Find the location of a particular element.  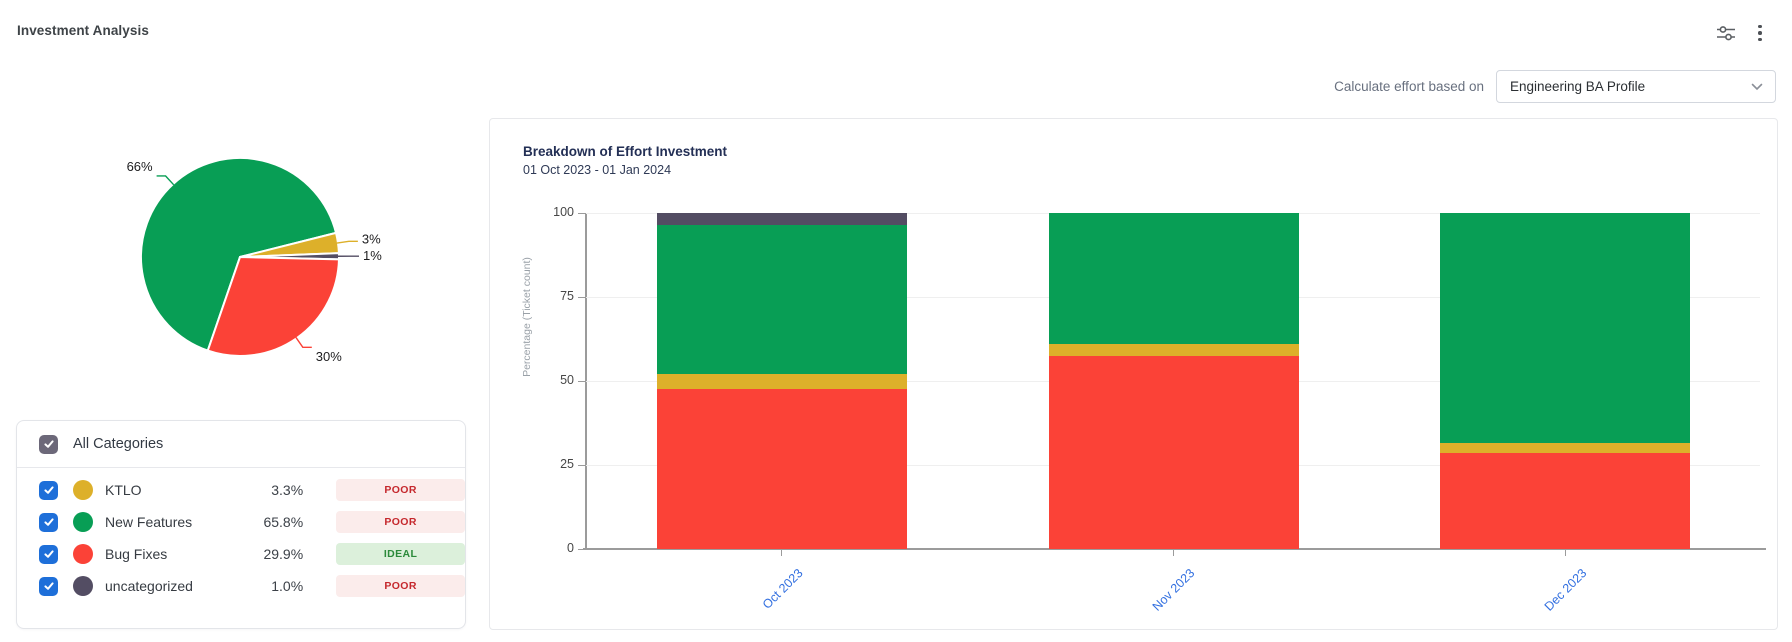

bar-segment-uncategorized is located at coordinates (781, 219).